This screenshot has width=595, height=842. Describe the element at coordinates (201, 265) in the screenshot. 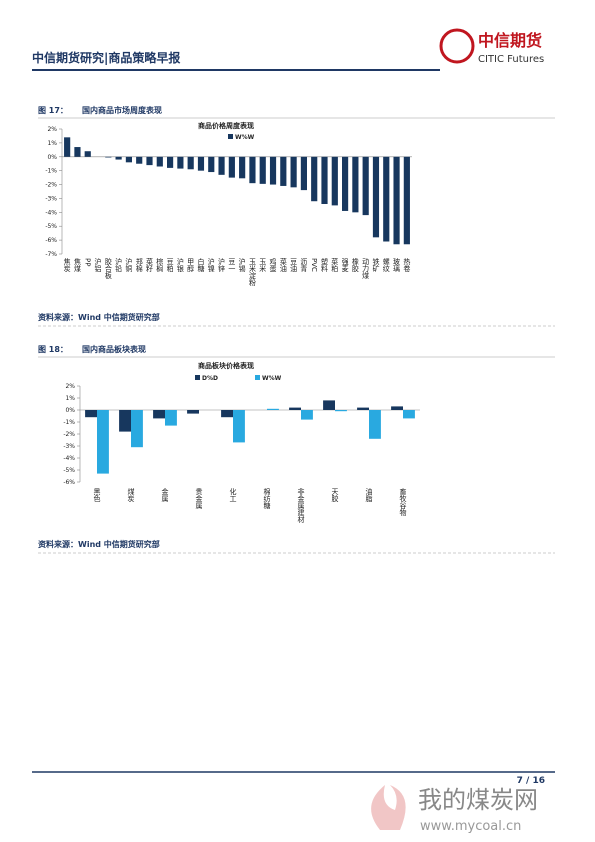

I see `category-label cat: 白糖` at that location.